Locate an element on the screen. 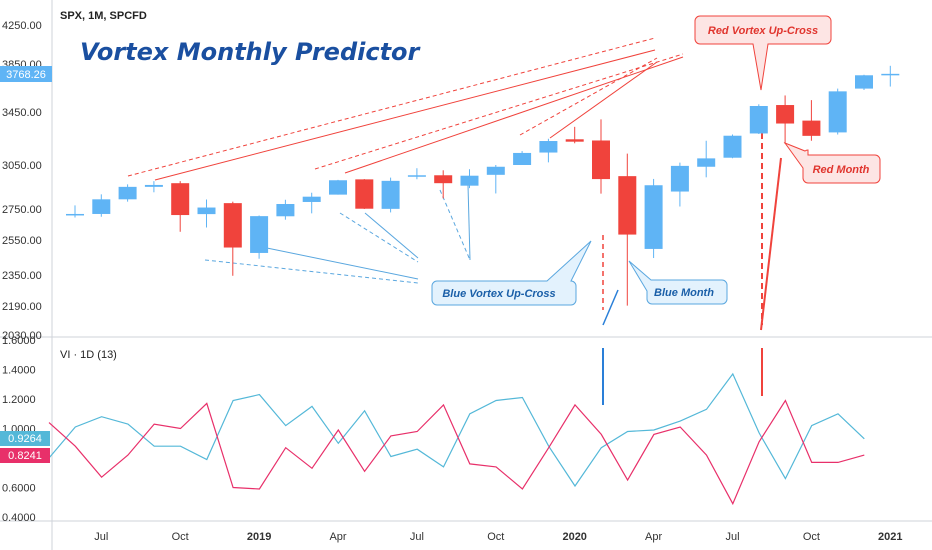 This screenshot has width=932, height=550. price-badge: 3768.26 is located at coordinates (26, 74).